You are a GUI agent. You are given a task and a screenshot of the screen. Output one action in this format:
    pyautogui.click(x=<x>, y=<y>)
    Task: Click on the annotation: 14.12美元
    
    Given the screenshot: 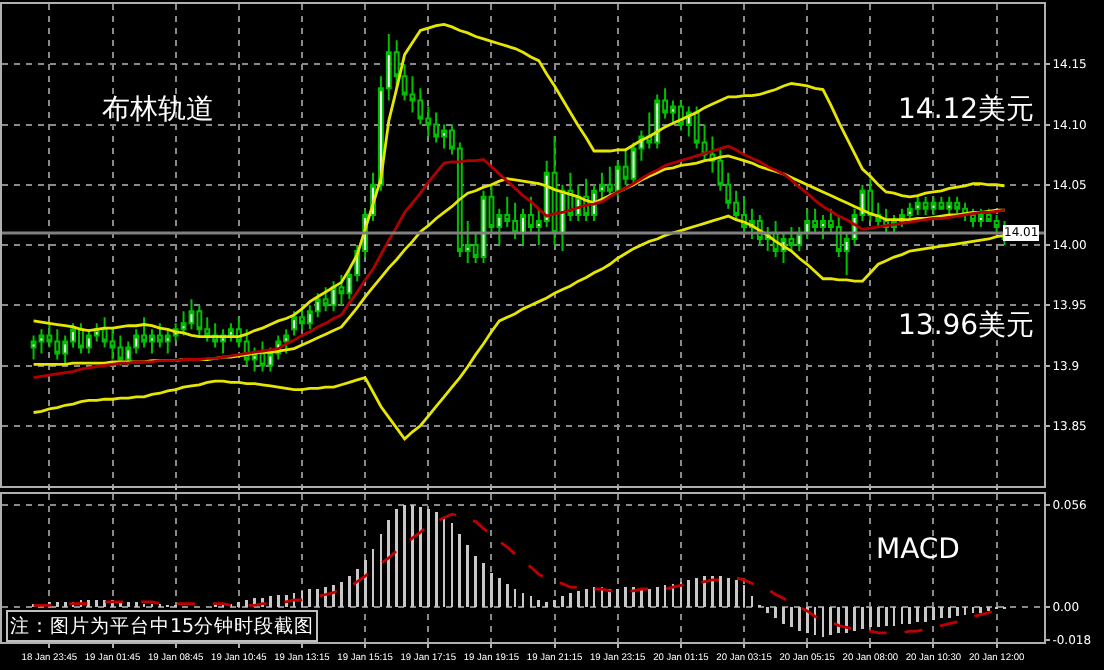 What is the action you would take?
    pyautogui.click(x=966, y=110)
    